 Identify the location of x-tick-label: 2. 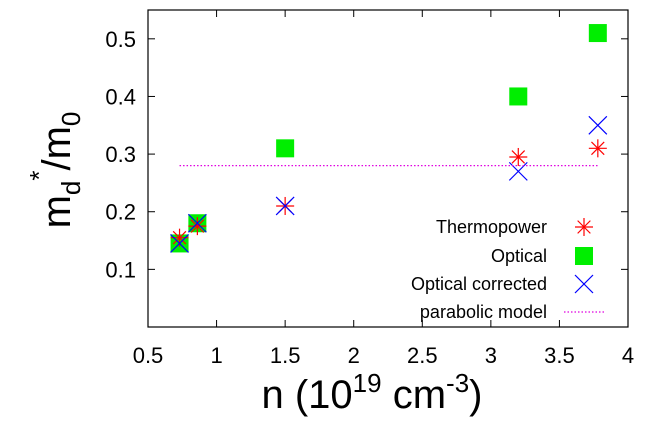
(354, 355).